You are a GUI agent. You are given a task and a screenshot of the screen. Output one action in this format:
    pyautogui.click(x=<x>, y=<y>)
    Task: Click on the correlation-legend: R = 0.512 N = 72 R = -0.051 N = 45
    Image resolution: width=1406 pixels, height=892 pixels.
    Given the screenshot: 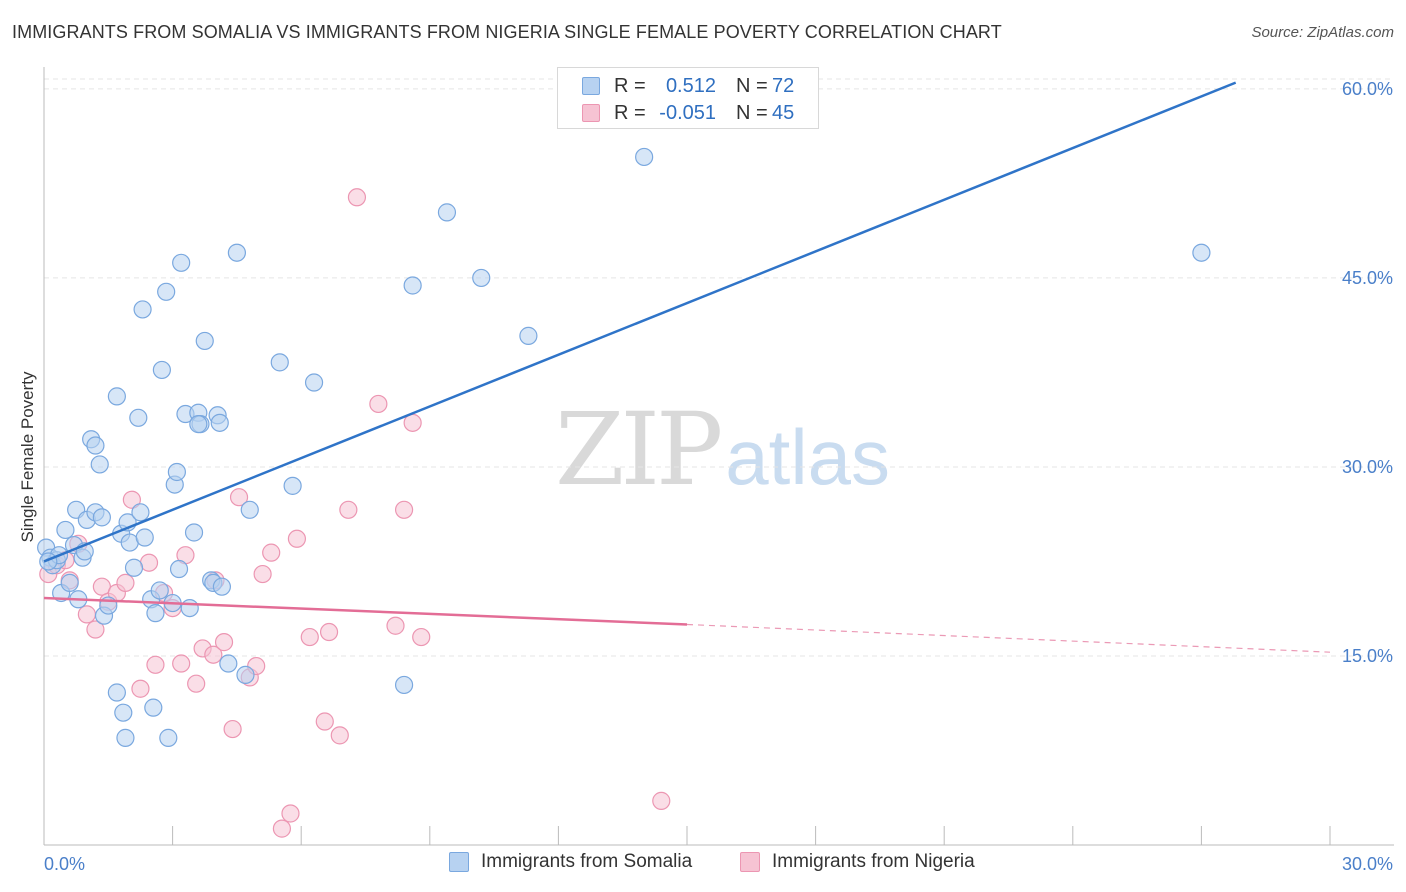 What is the action you would take?
    pyautogui.click(x=688, y=98)
    